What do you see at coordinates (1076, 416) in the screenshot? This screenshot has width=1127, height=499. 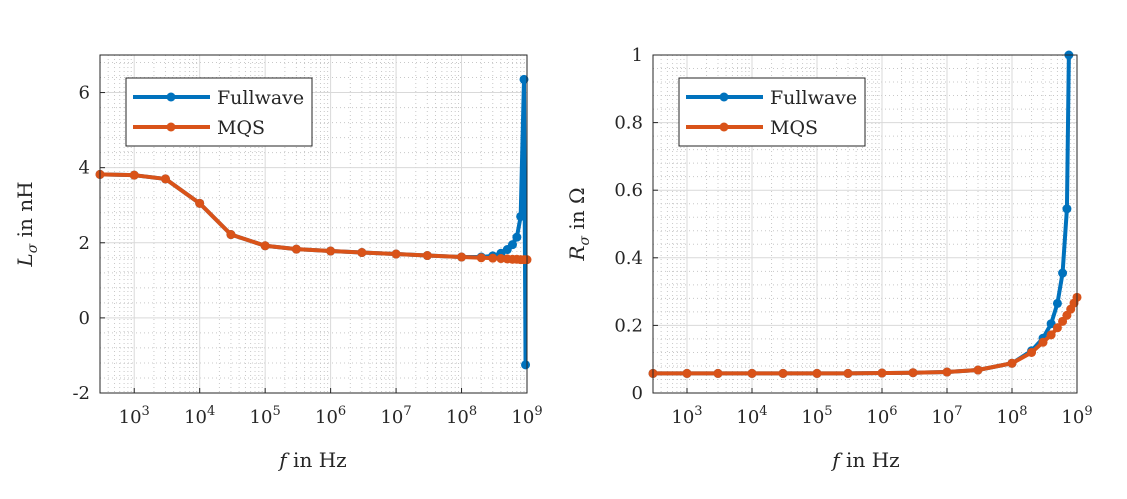 I see `resistance-x-tick-label: 10⁹` at bounding box center [1076, 416].